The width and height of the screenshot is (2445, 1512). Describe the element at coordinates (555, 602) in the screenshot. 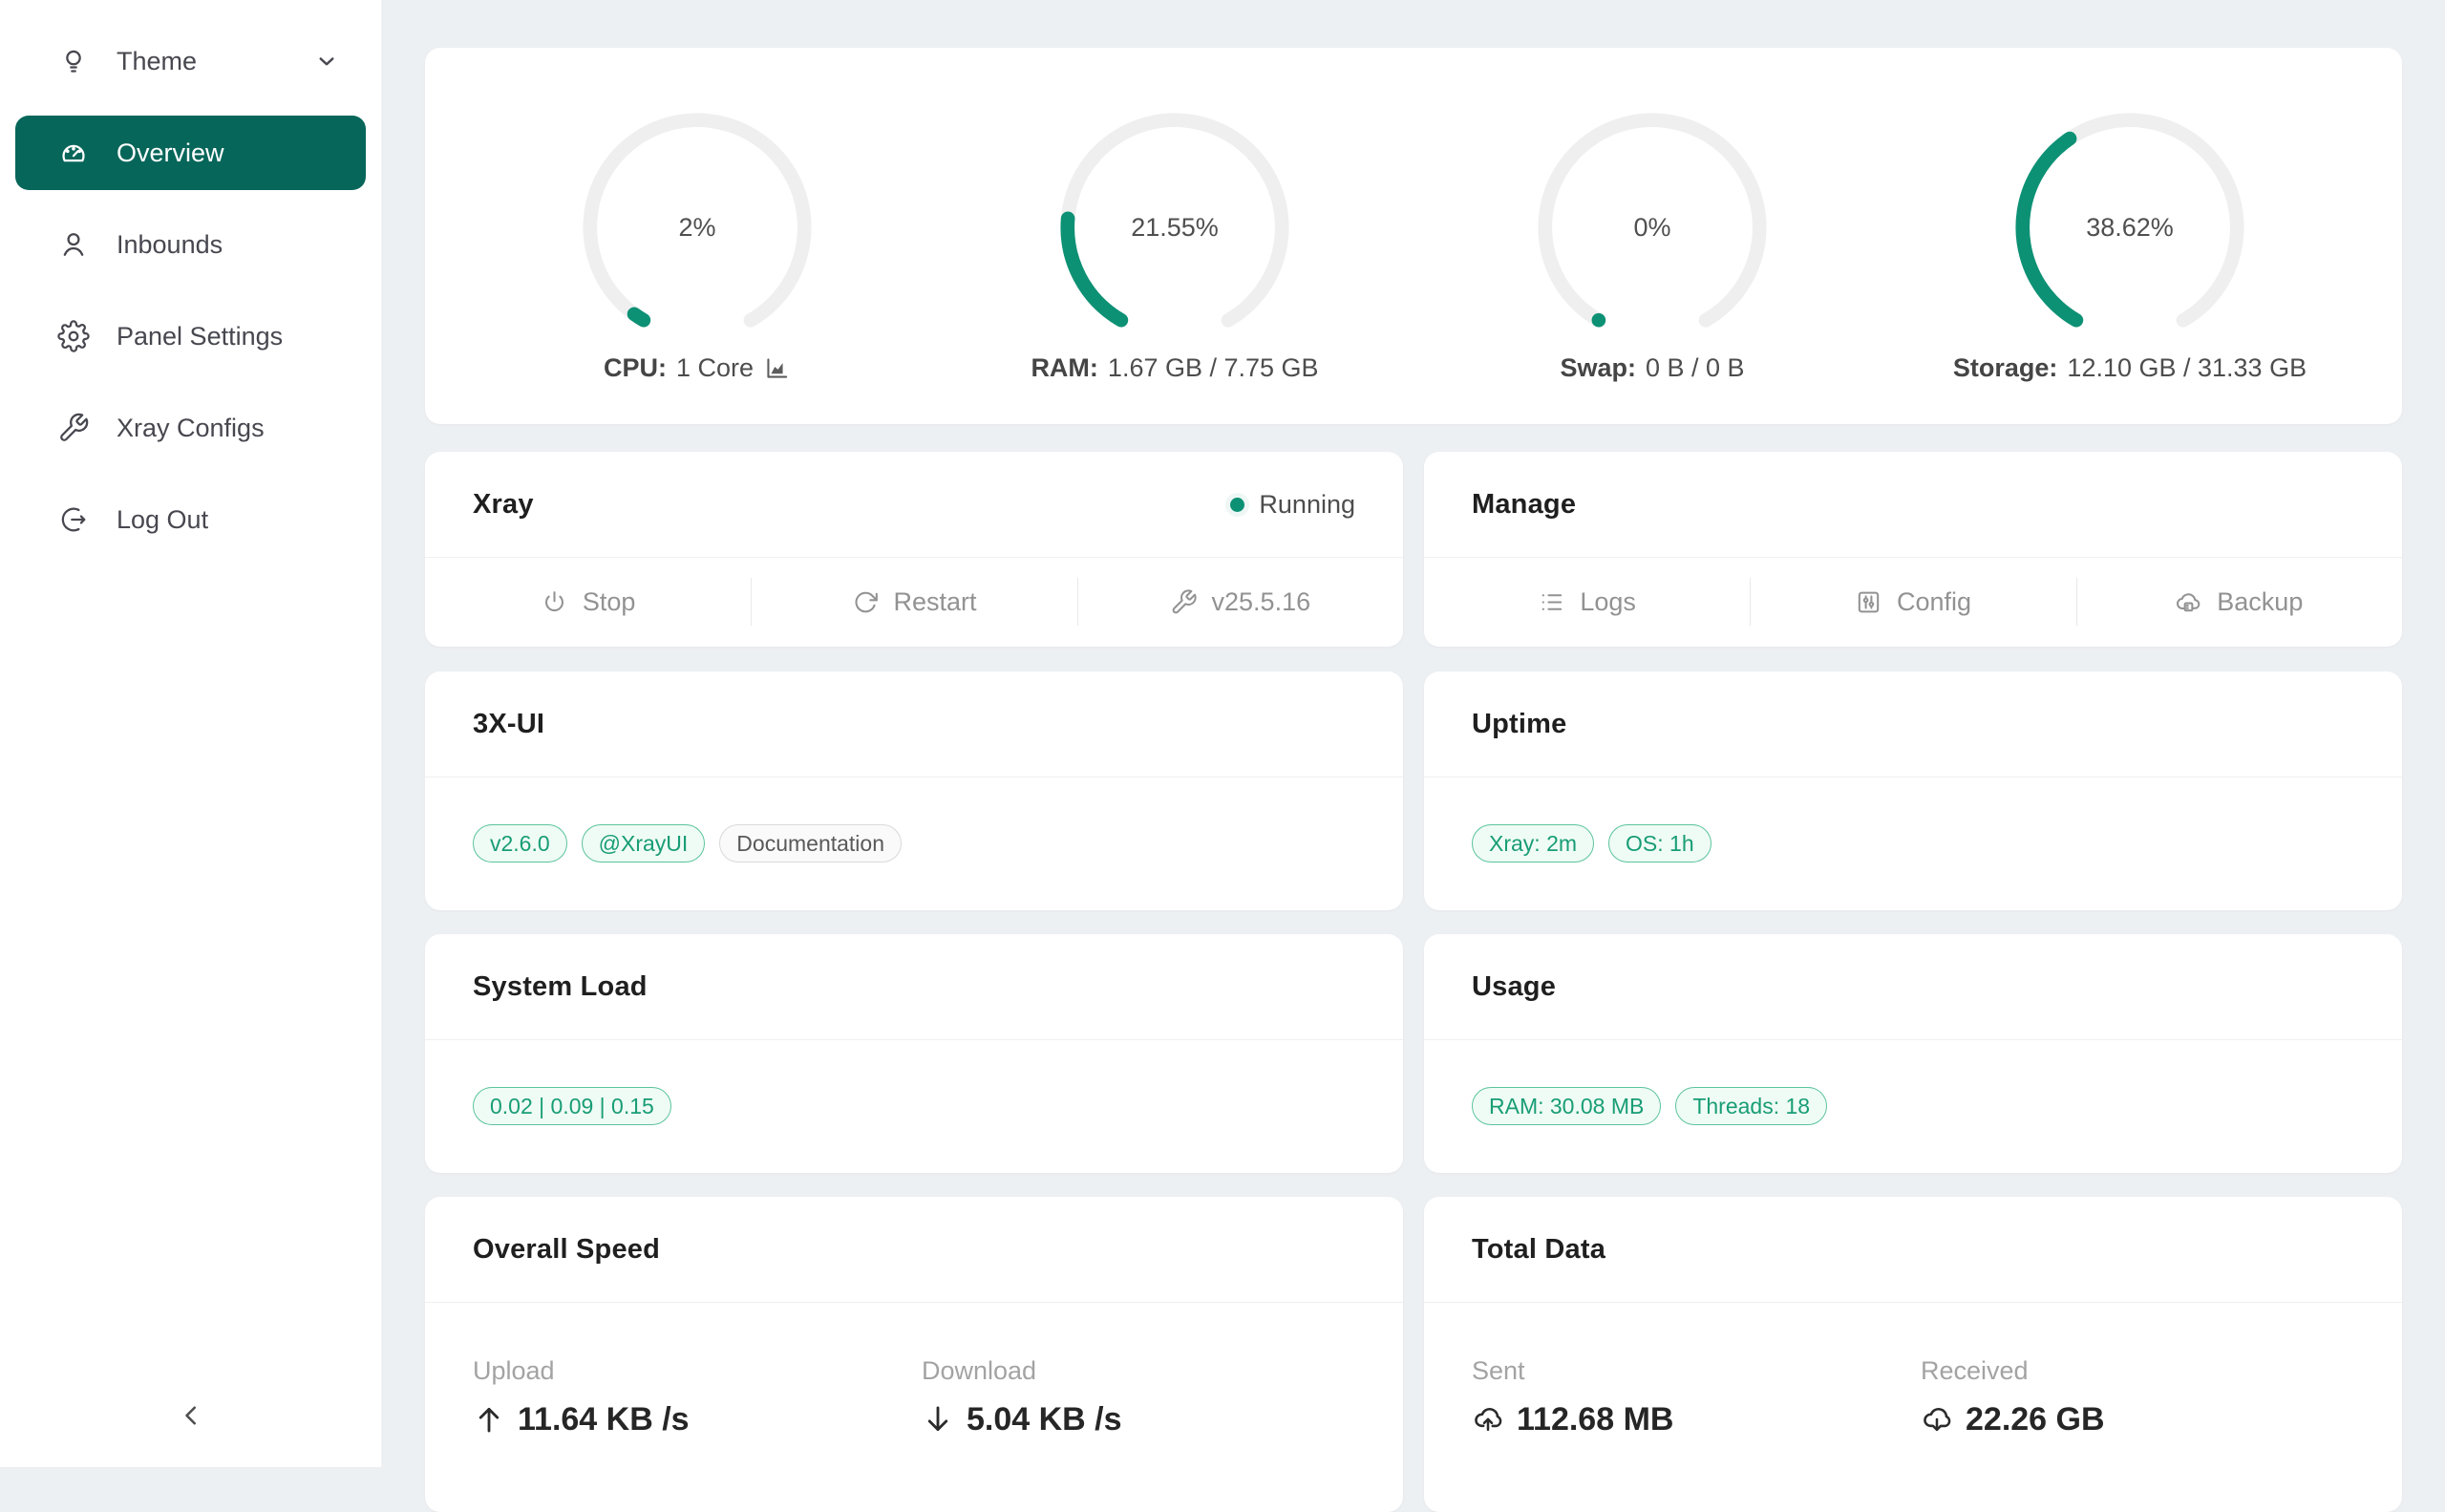

I see `power-icon` at that location.